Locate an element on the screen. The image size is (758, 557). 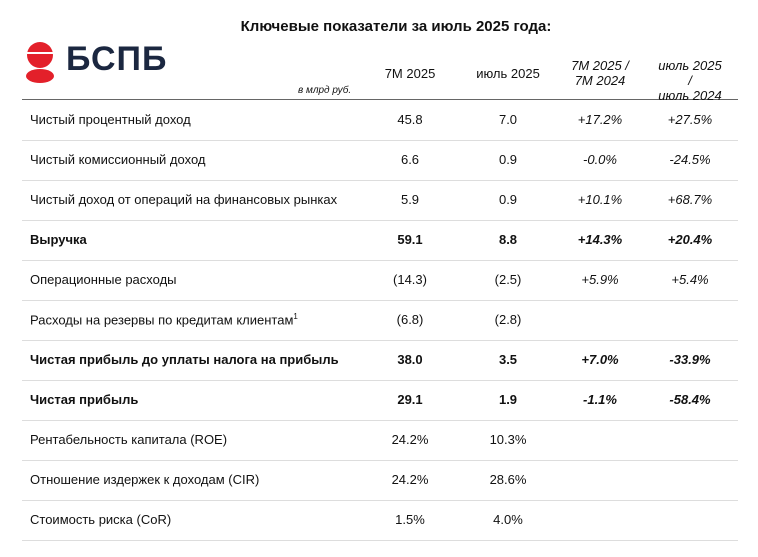
cell: -33.9% is located at coordinates (690, 359).